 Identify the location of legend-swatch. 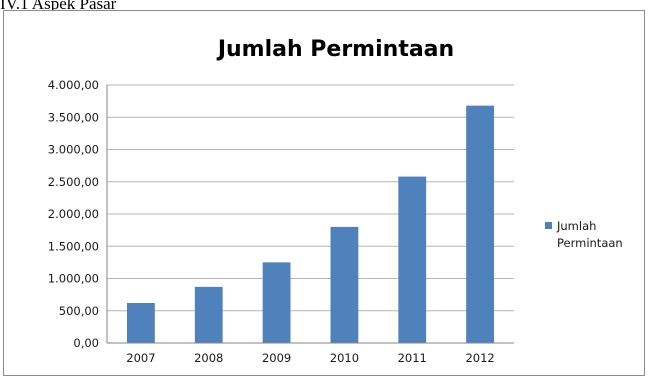
(548, 225).